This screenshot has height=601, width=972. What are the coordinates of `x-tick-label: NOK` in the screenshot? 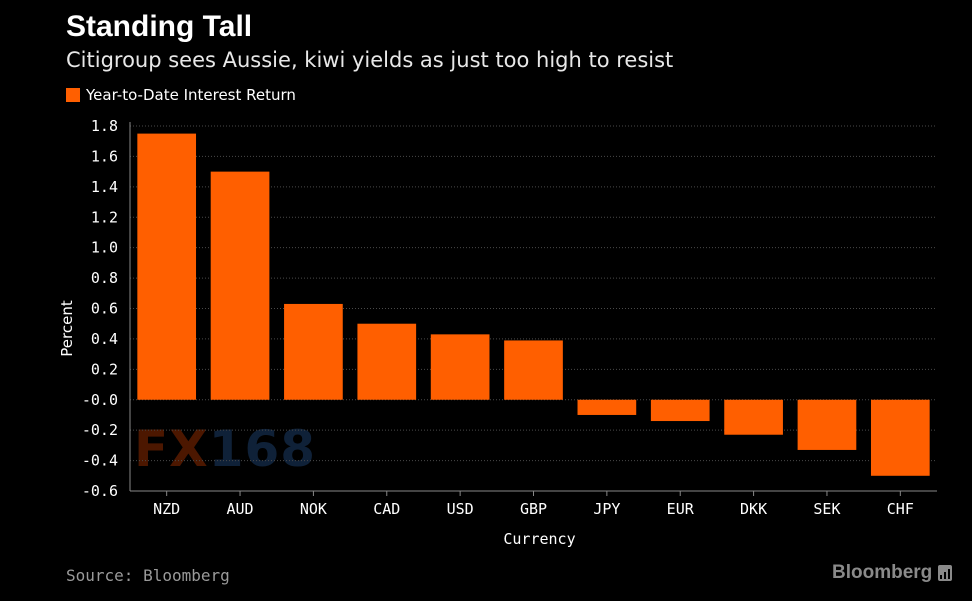 It's located at (313, 509).